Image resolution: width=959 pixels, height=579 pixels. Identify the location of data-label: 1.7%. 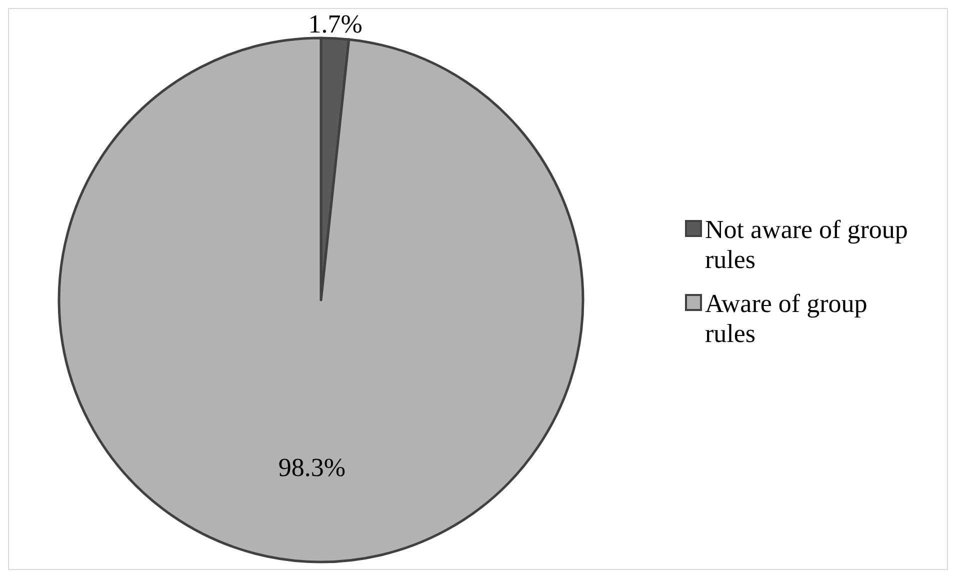
(335, 23).